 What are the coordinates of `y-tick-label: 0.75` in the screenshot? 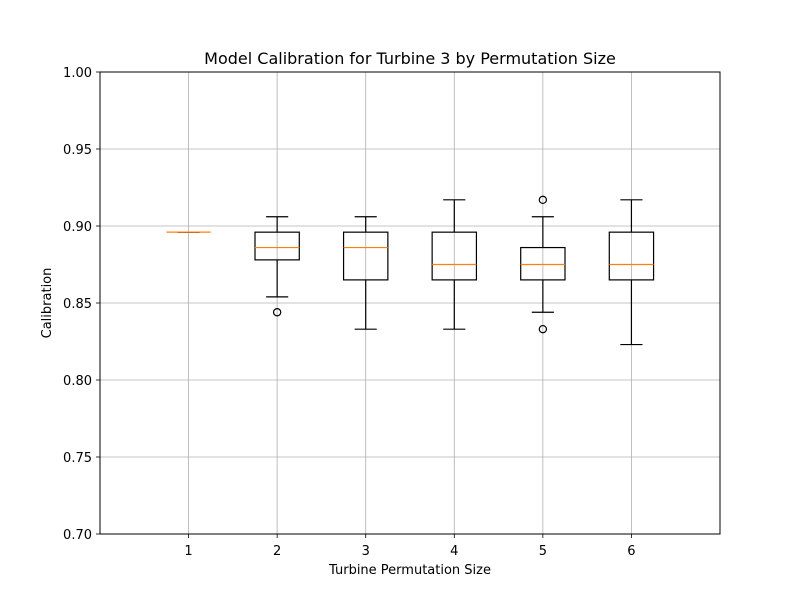 It's located at (77, 458).